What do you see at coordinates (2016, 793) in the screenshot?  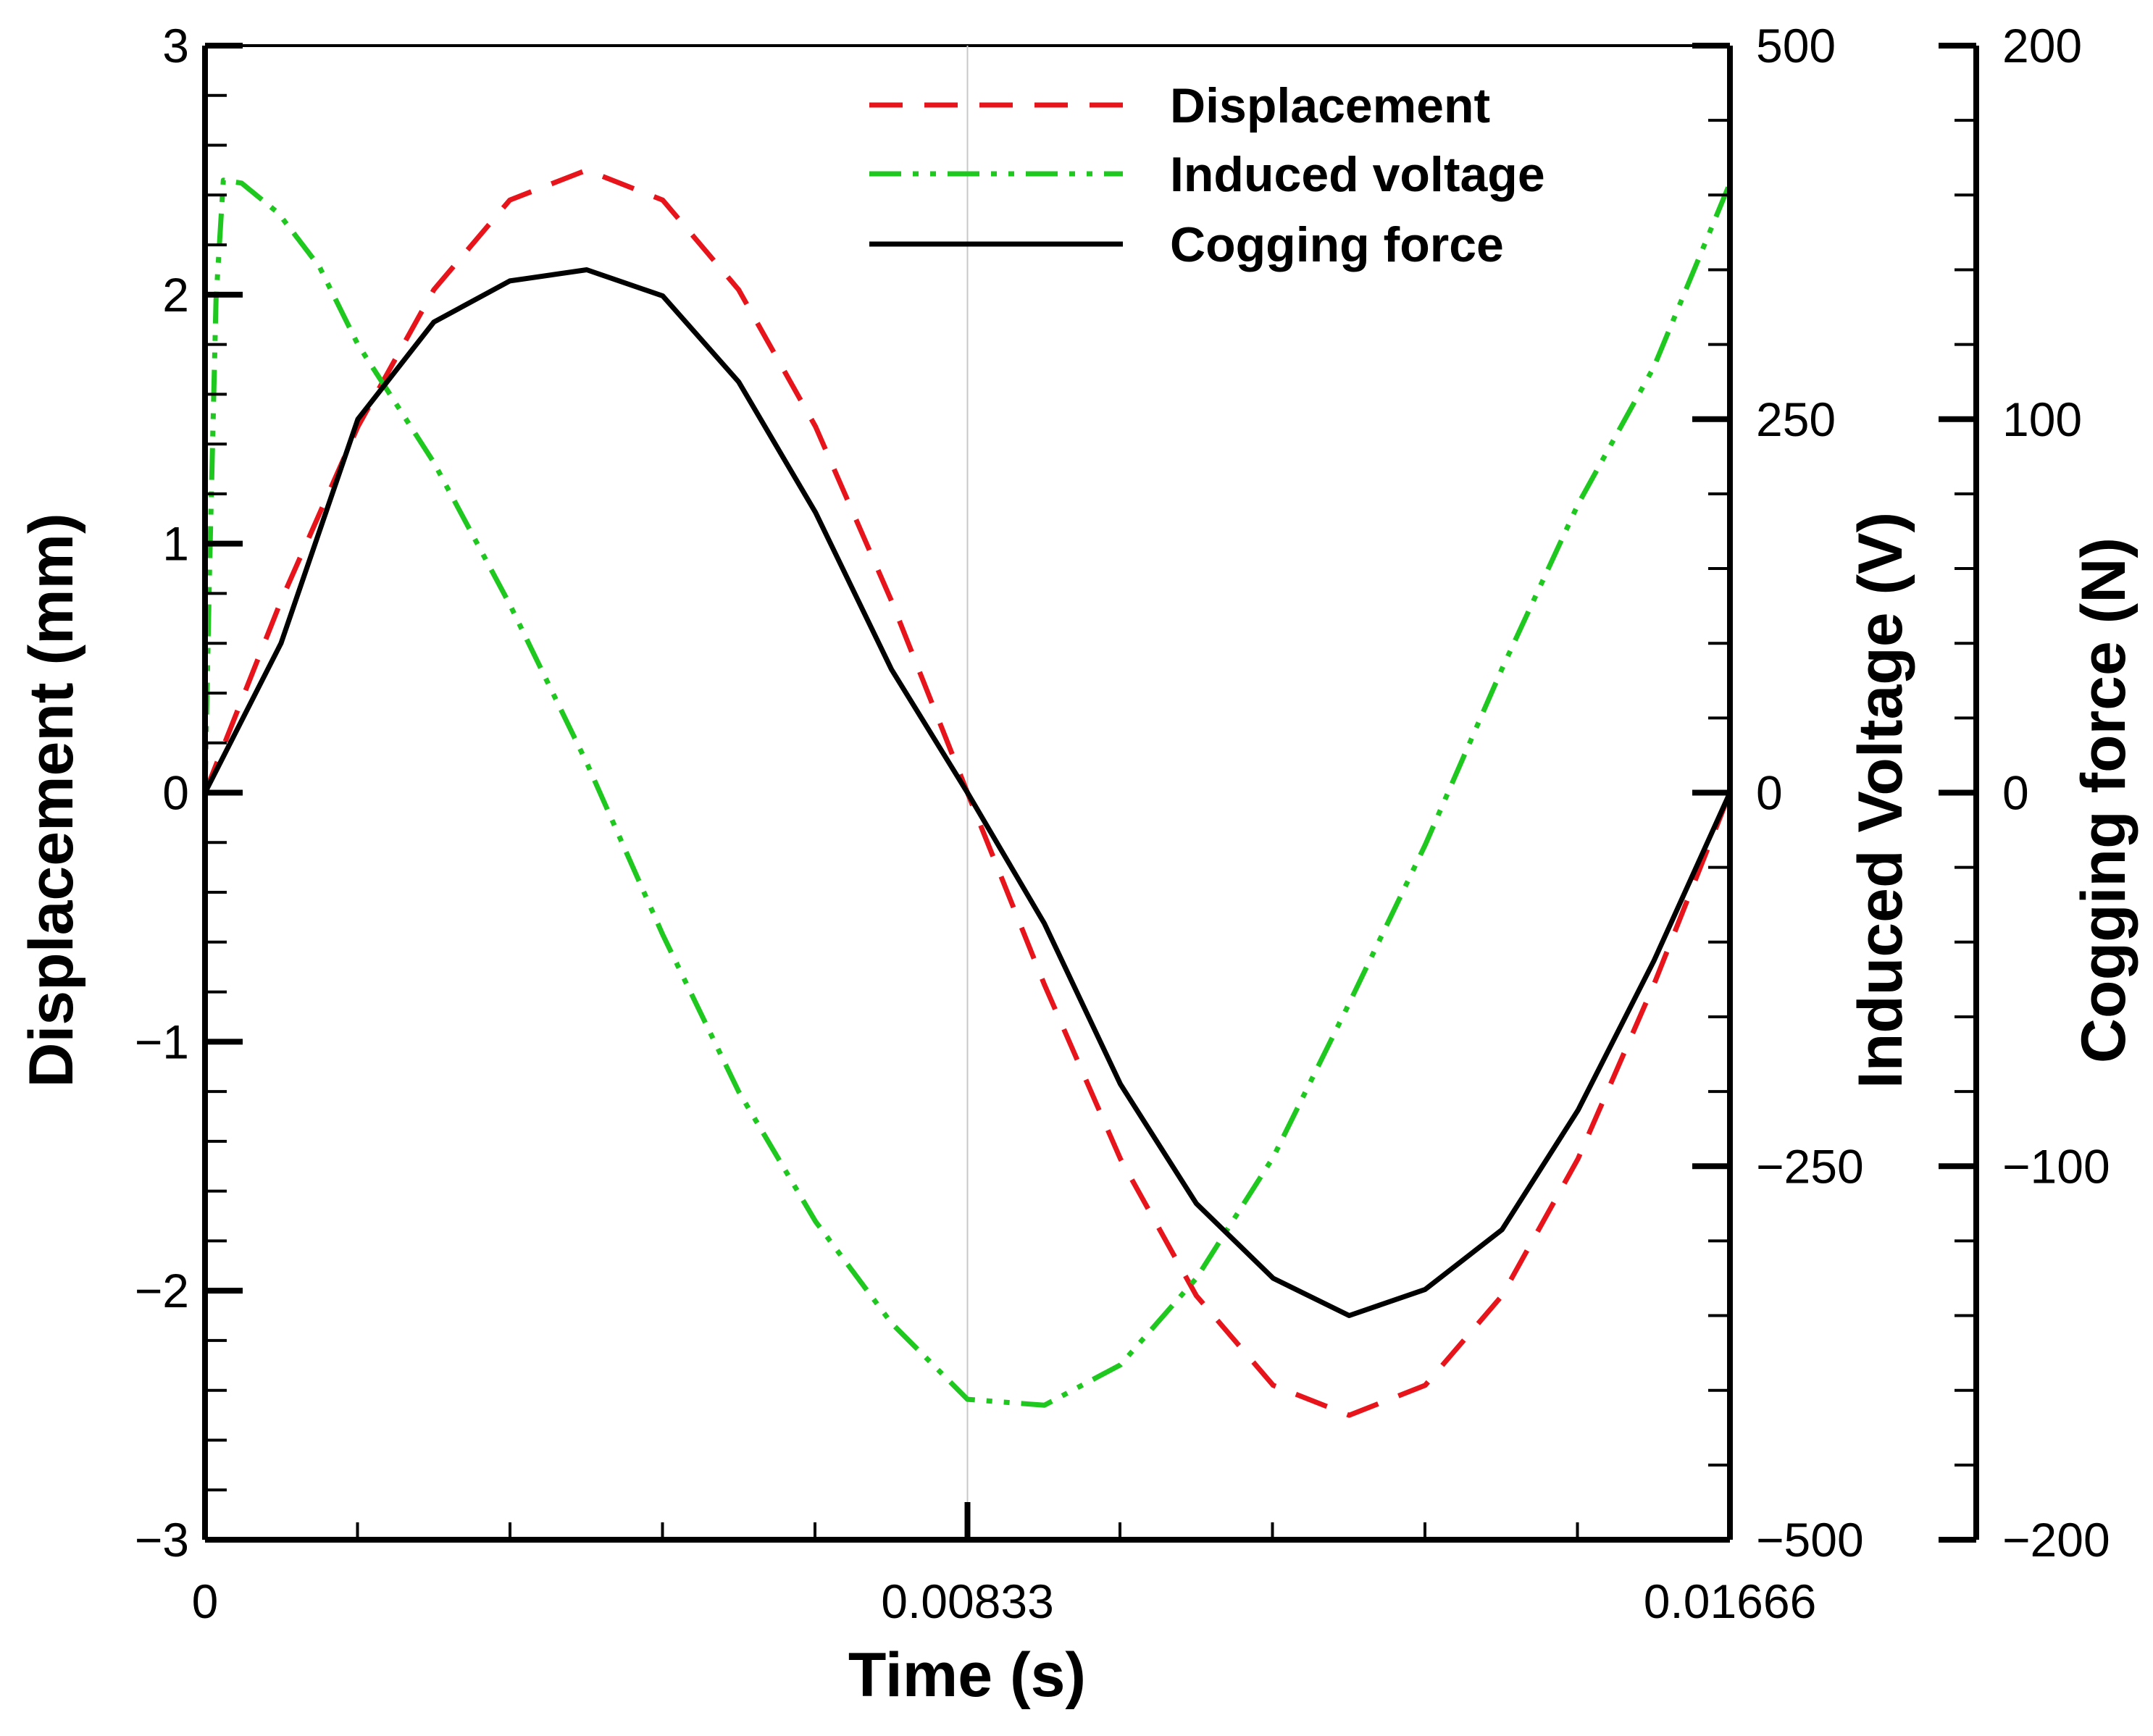 I see `force-tick-label: 0` at bounding box center [2016, 793].